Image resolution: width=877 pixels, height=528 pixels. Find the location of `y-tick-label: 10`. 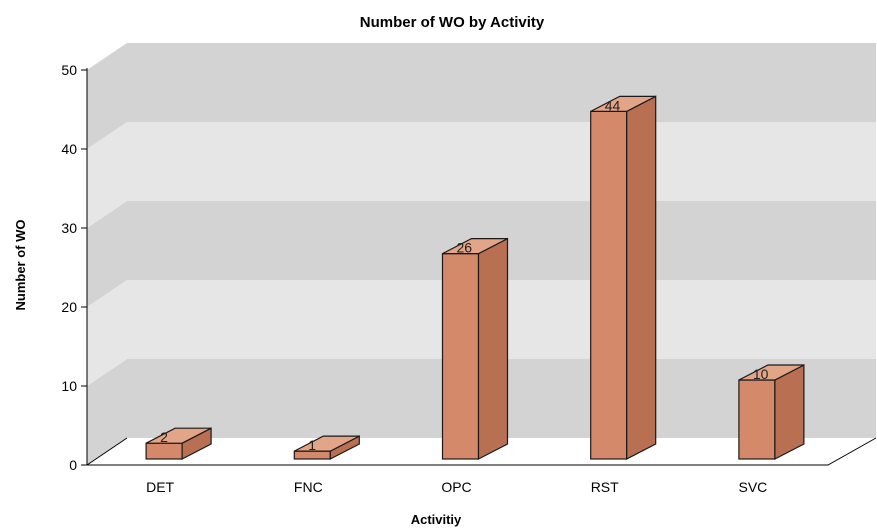

y-tick-label: 10 is located at coordinates (69, 386).